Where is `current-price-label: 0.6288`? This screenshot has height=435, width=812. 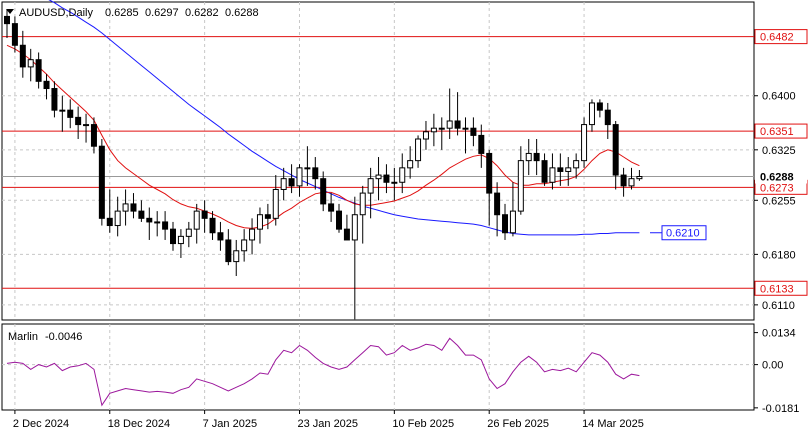
current-price-label: 0.6288 is located at coordinates (777, 178).